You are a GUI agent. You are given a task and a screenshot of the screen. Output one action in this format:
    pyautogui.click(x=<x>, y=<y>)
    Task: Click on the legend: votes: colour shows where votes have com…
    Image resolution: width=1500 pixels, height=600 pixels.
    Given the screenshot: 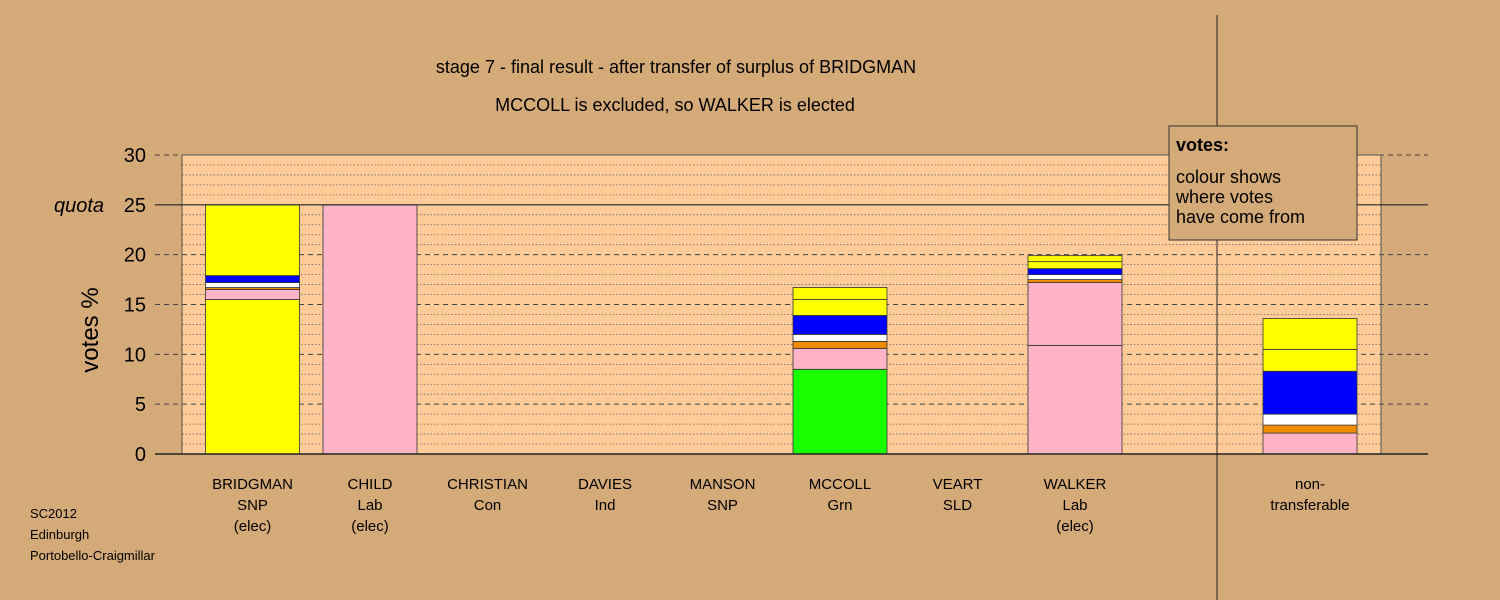 What is the action you would take?
    pyautogui.click(x=1263, y=183)
    